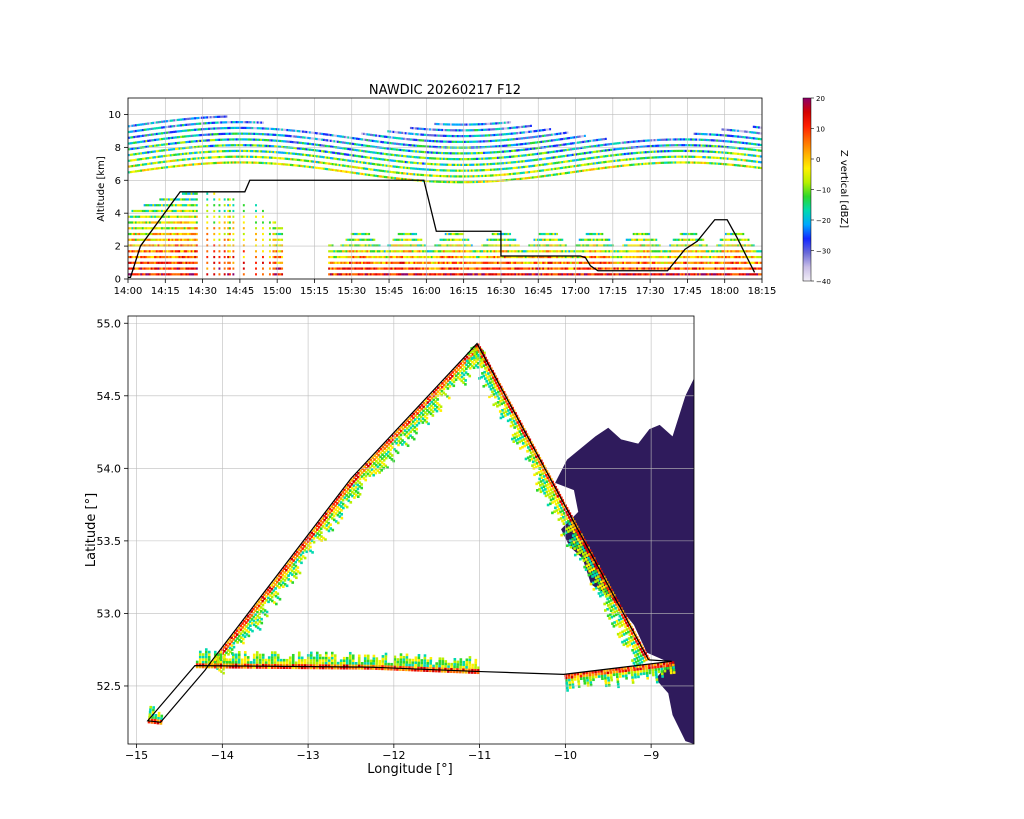 This screenshot has height=819, width=1024. Describe the element at coordinates (501, 291) in the screenshot. I see `curtain-x-tick-label: 16:30` at that location.